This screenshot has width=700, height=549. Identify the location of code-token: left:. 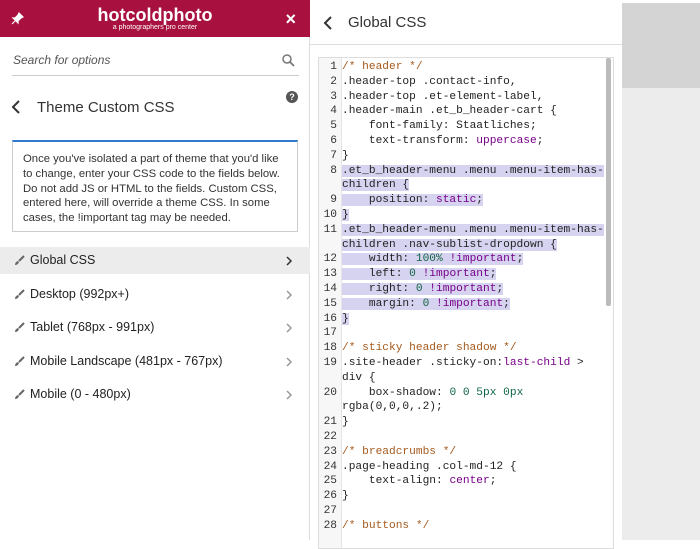
(376, 274).